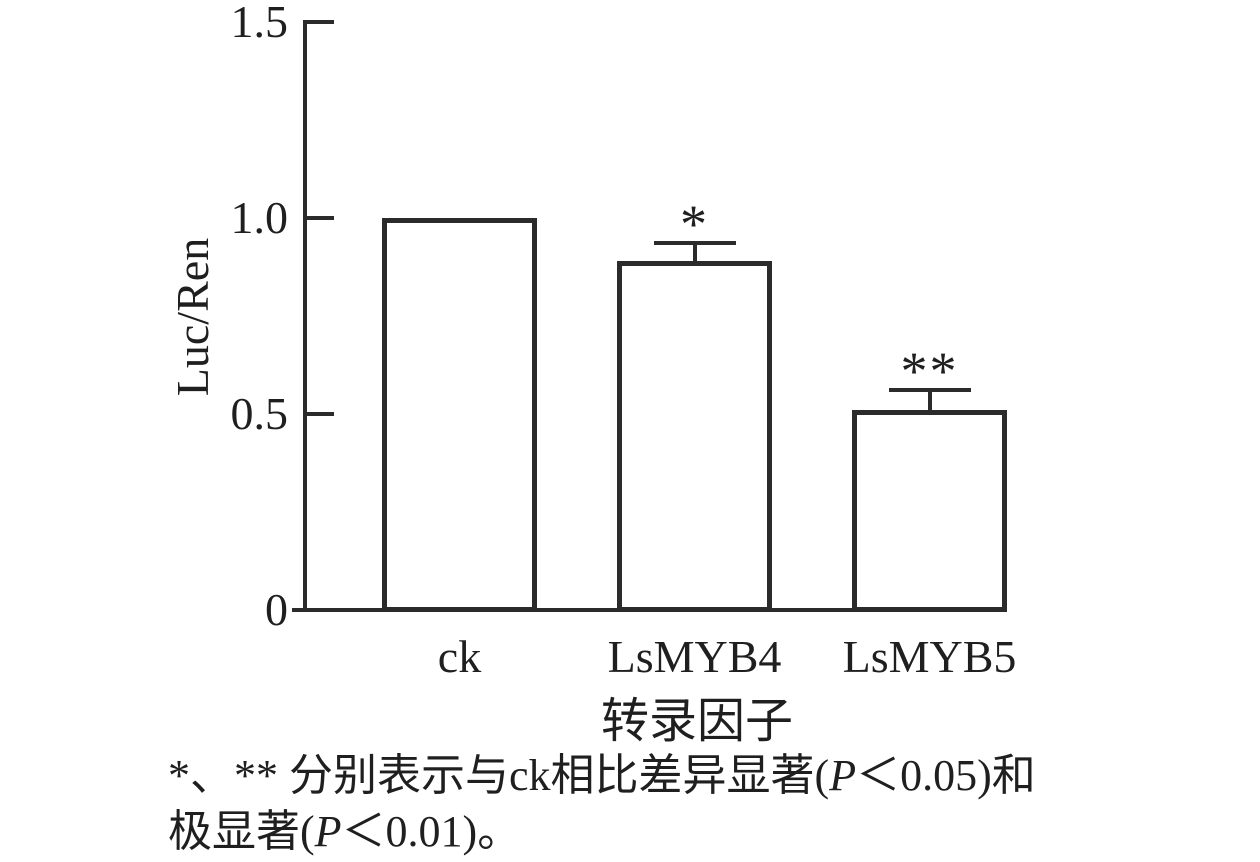 The image size is (1260, 862). I want to click on caption-text-segment: 极显著(, so click(241, 831).